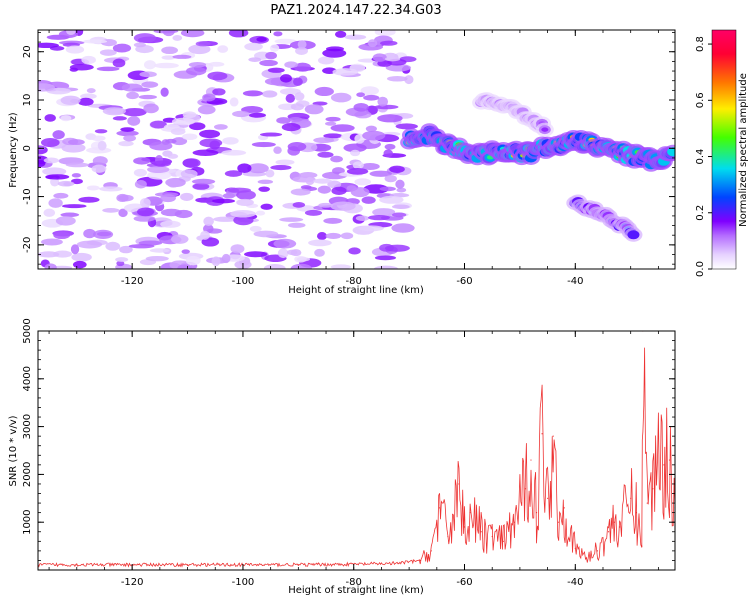  What do you see at coordinates (700, 157) in the screenshot?
I see `colorbar-tick-label: 0.4` at bounding box center [700, 157].